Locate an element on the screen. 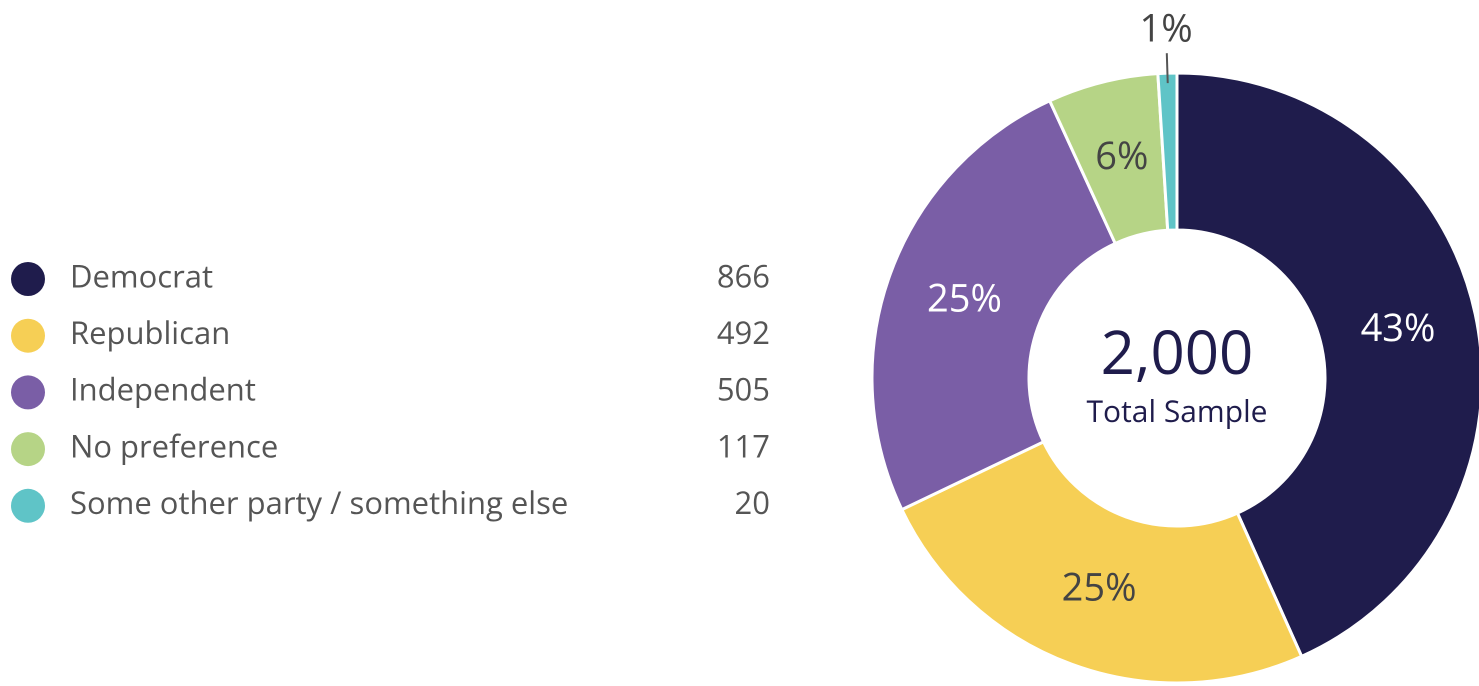  center-value: 2,000 is located at coordinates (1177, 351).